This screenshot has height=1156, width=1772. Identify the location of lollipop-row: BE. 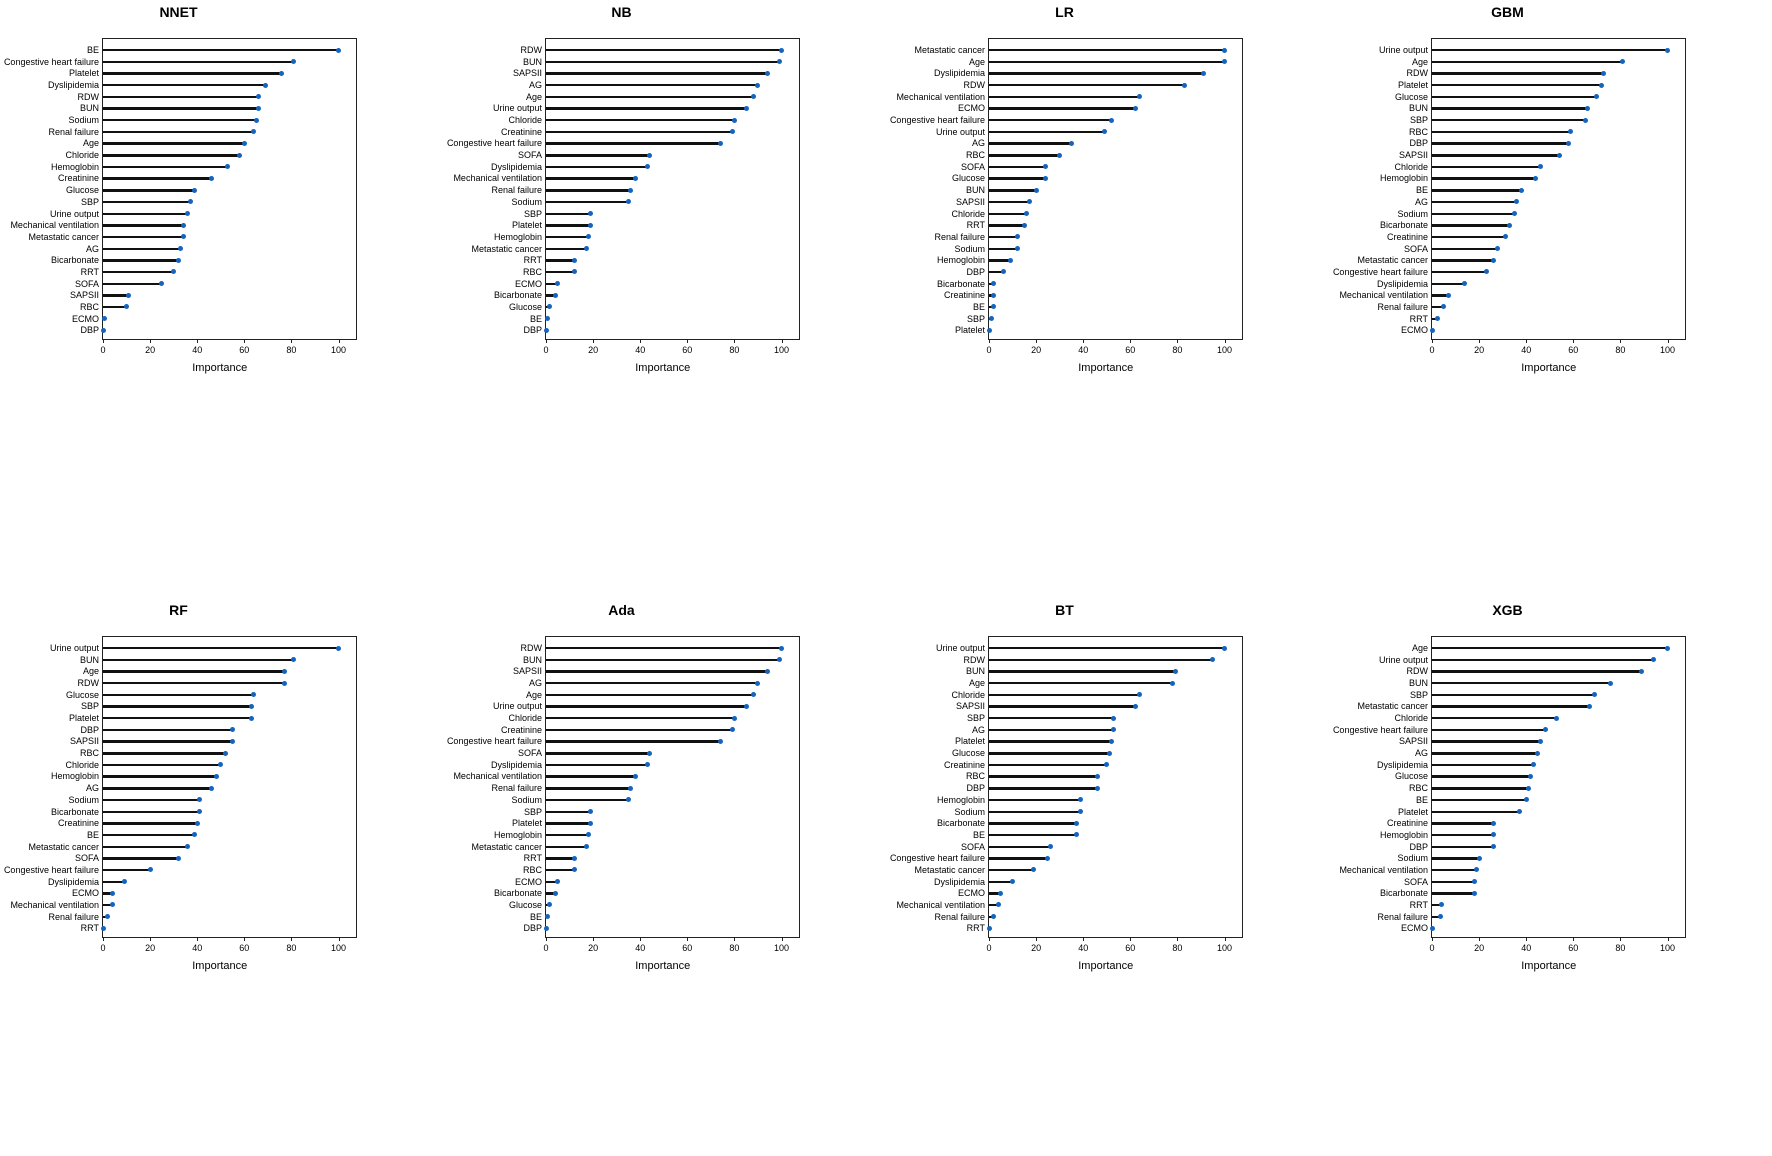
(664, 917).